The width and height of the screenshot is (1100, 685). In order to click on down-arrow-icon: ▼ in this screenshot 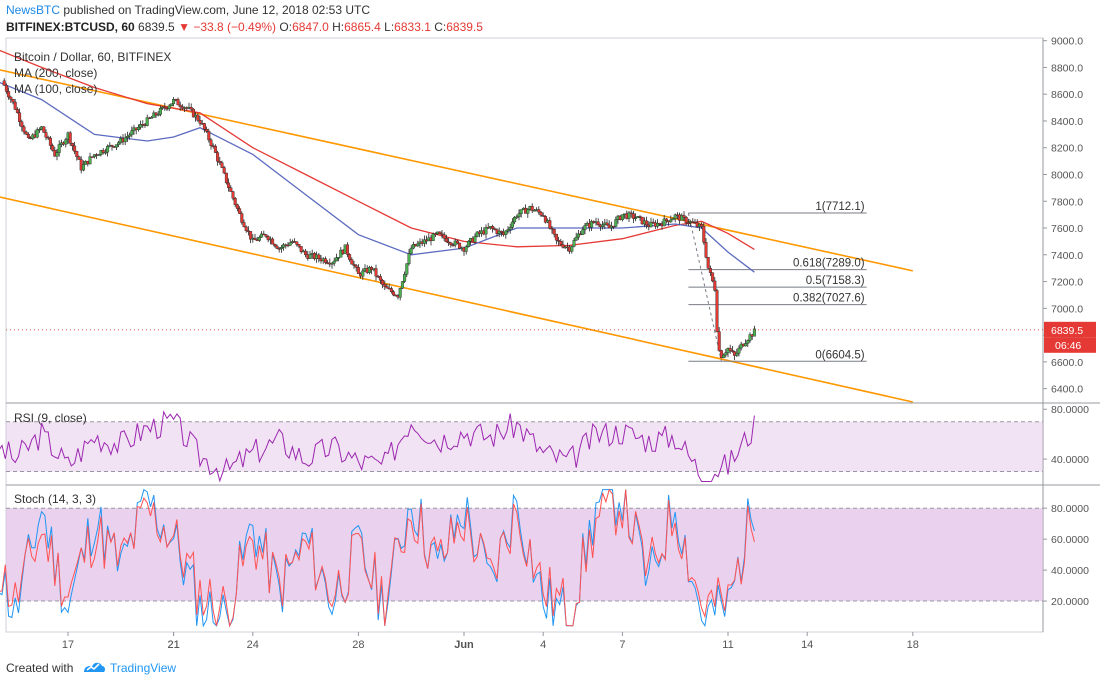, I will do `click(184, 27)`.